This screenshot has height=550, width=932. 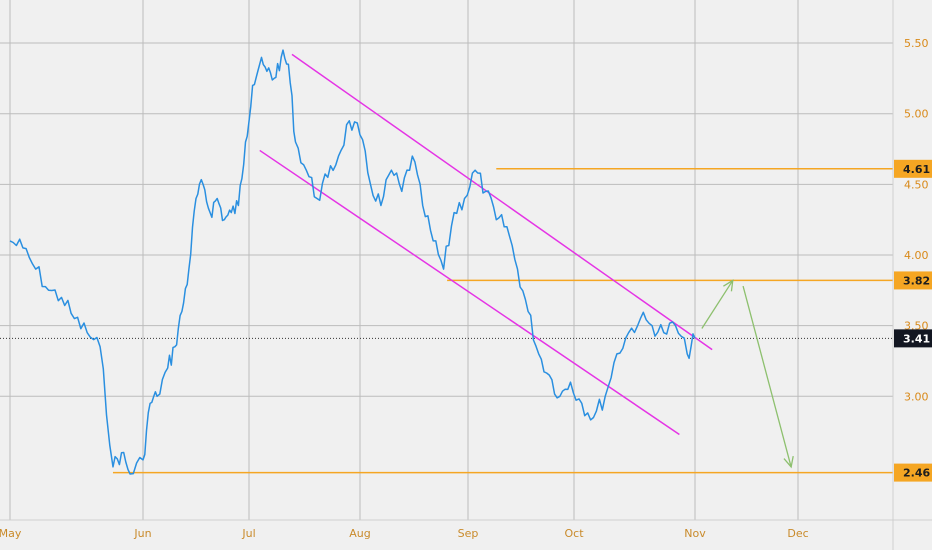 I want to click on x-tick-label: Jun, so click(x=142, y=533).